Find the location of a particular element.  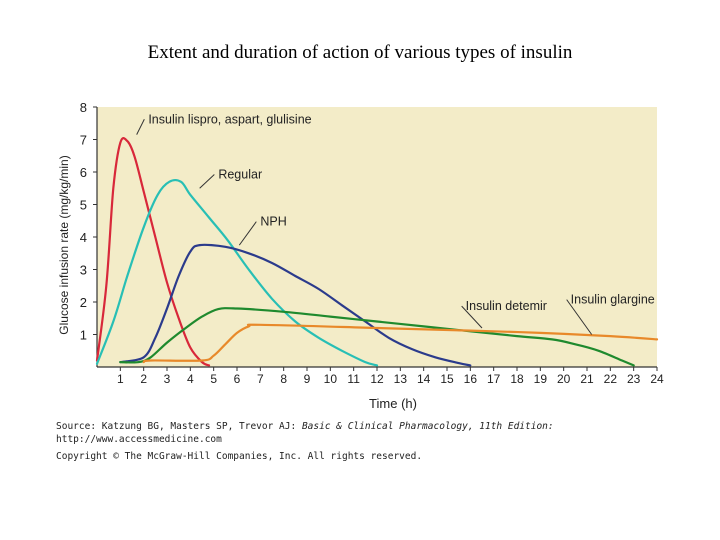

x-tick-label: 22 is located at coordinates (611, 379).